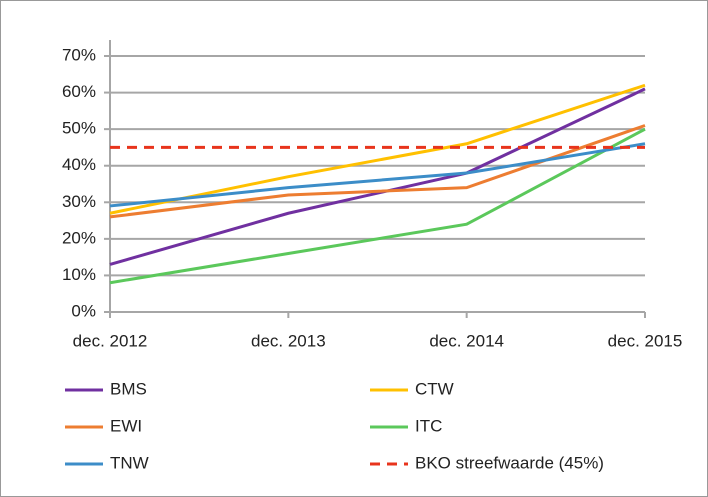  I want to click on x-tick-label: dec. 2015, so click(645, 340).